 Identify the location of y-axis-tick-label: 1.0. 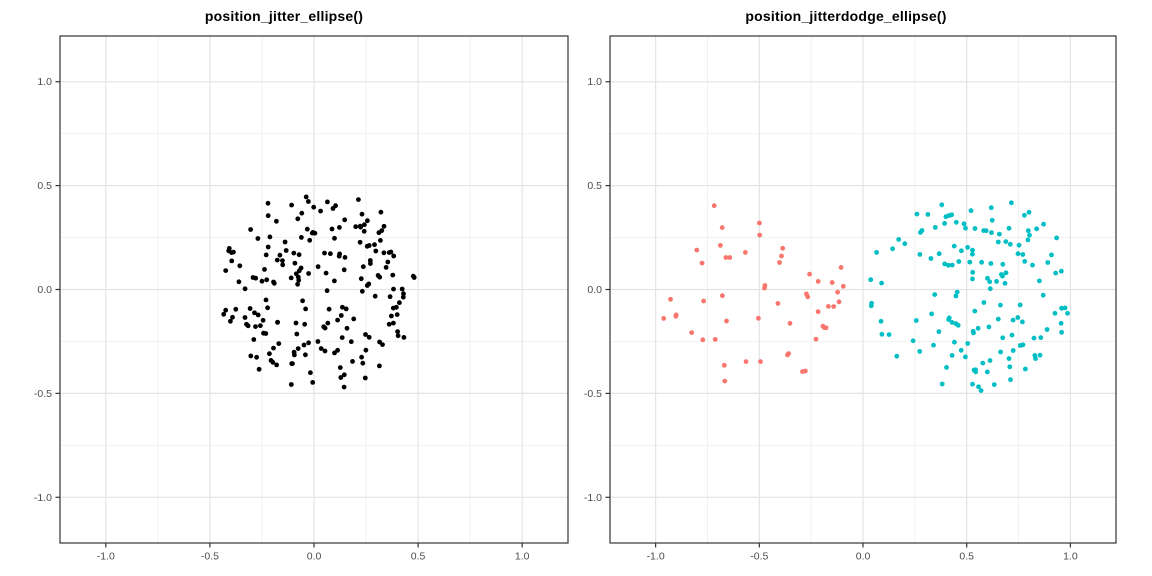
(594, 82).